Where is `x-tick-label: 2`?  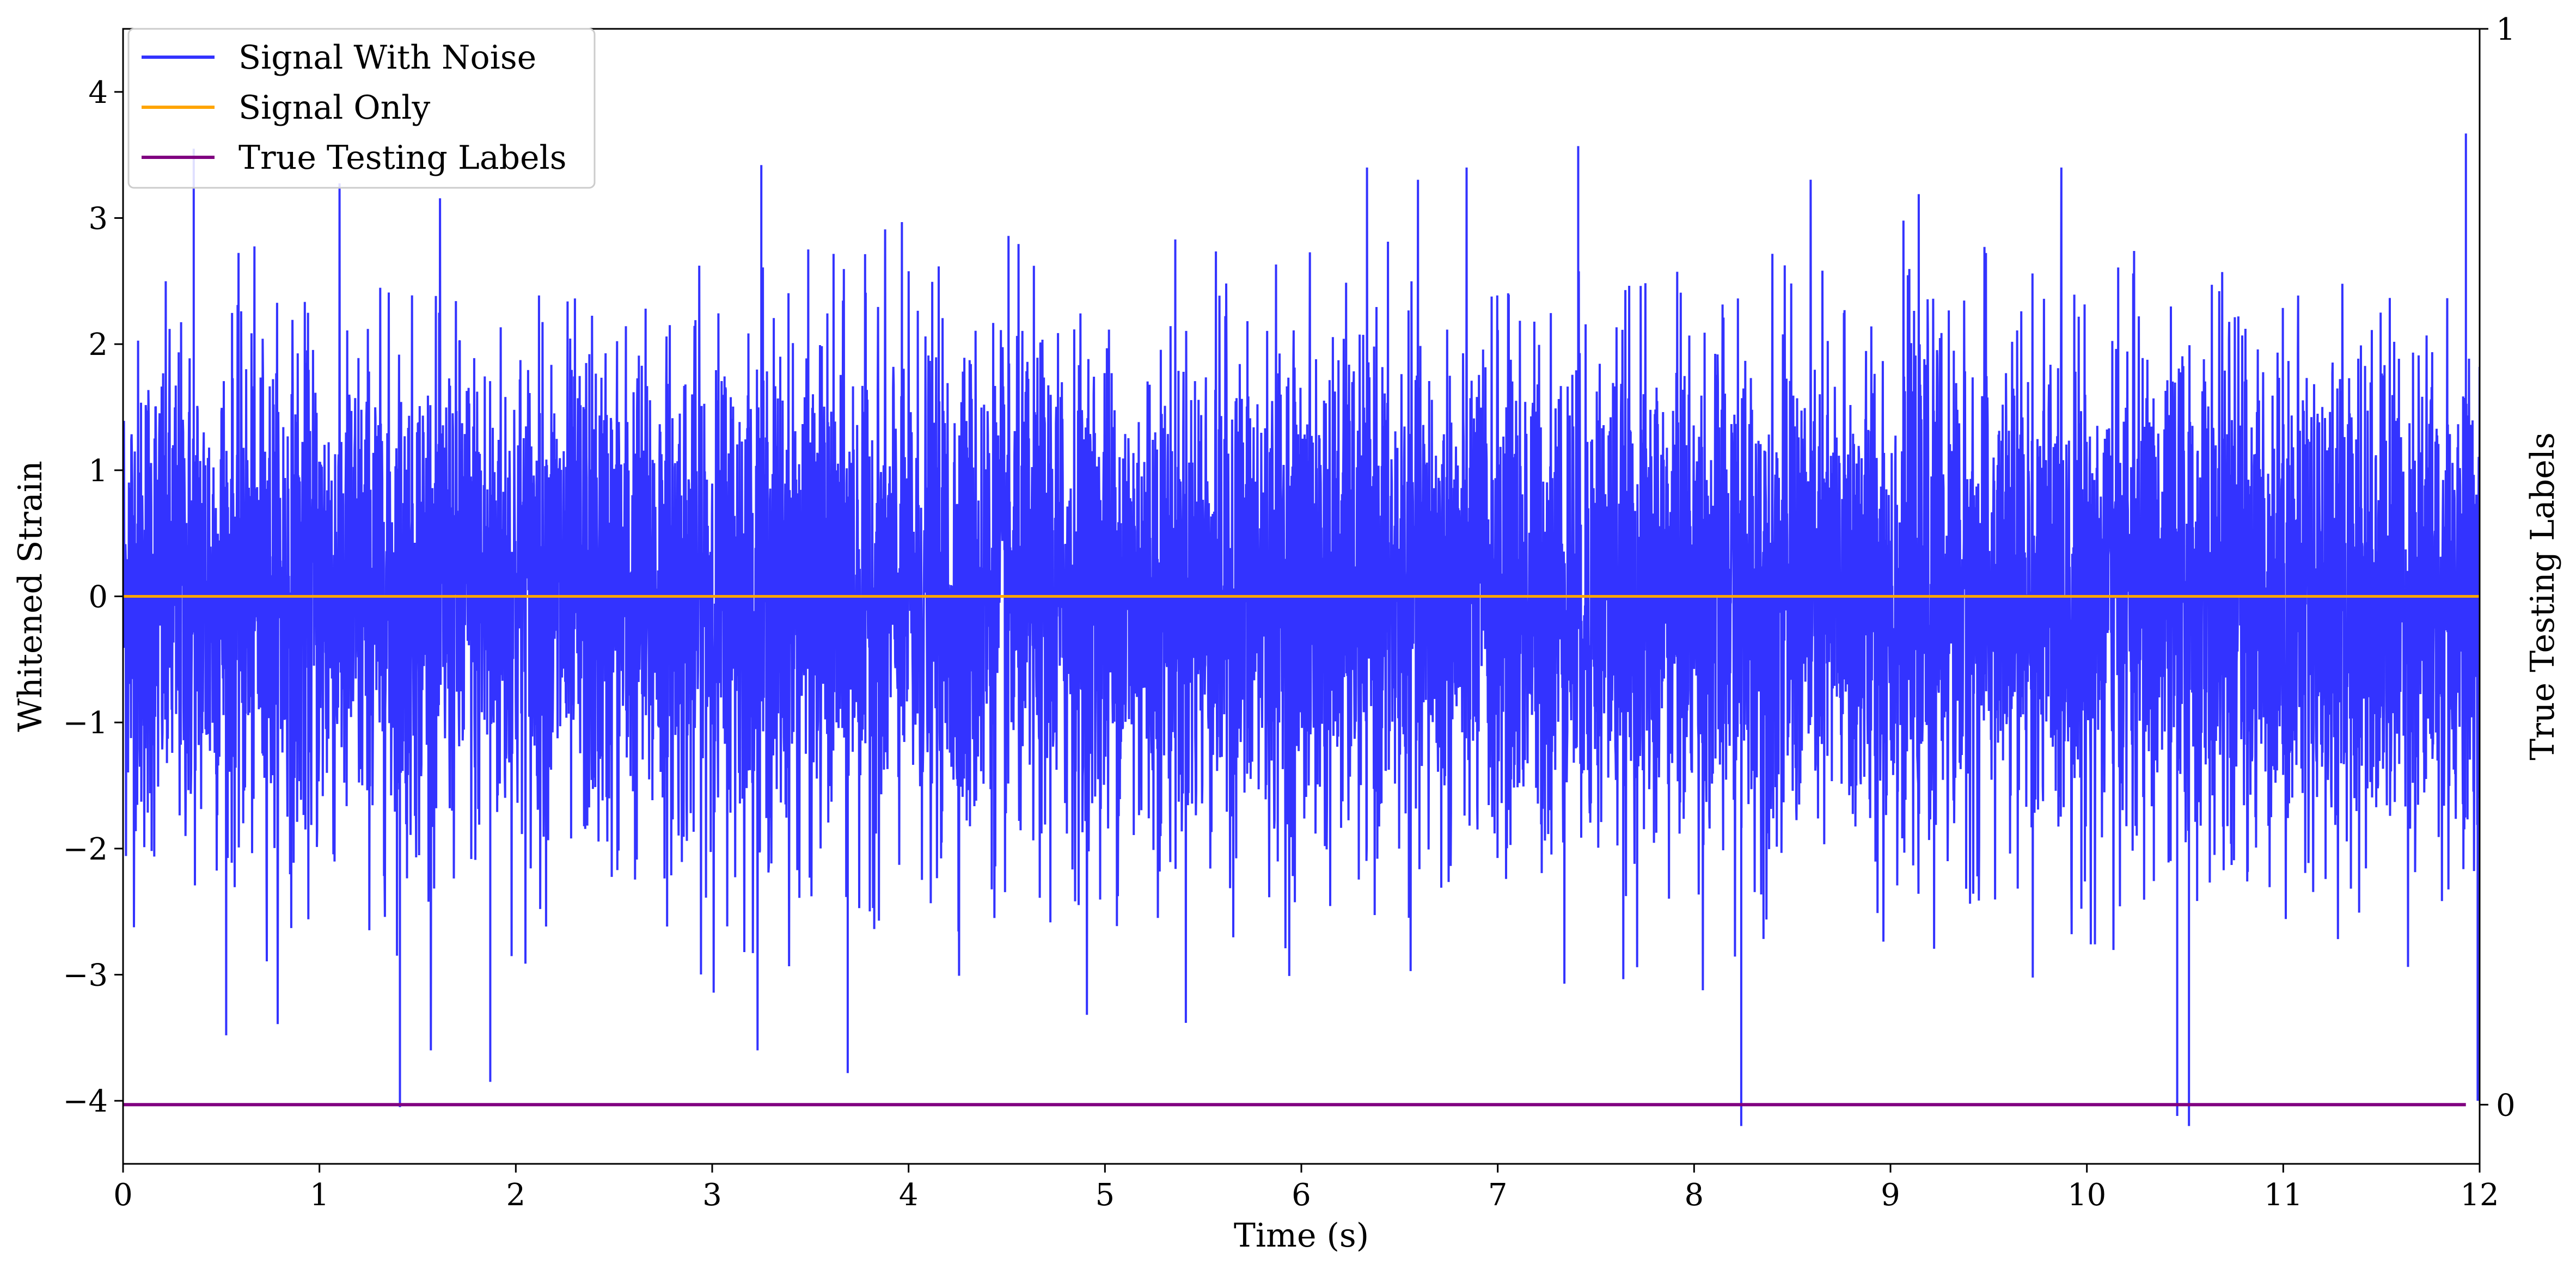 x-tick-label: 2 is located at coordinates (516, 1195).